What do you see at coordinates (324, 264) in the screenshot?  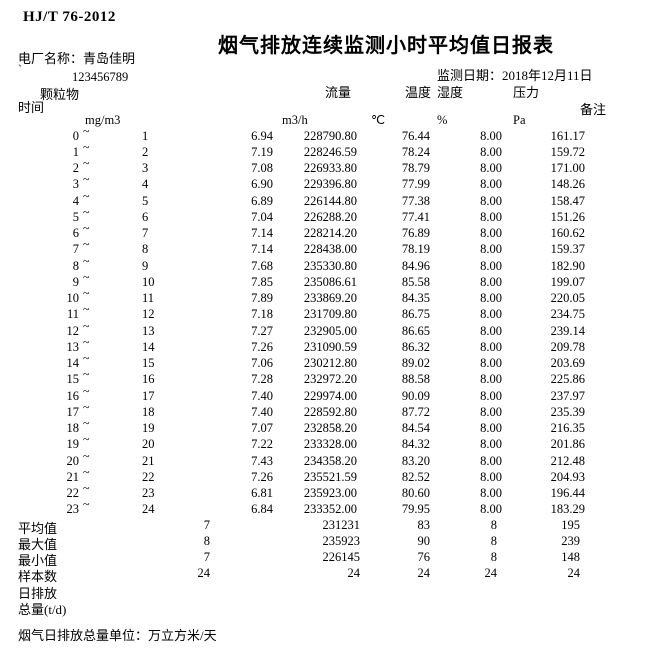 I see `table-row: 8 ~ 9 7.68 235330.80 84.96 8.00 182.90` at bounding box center [324, 264].